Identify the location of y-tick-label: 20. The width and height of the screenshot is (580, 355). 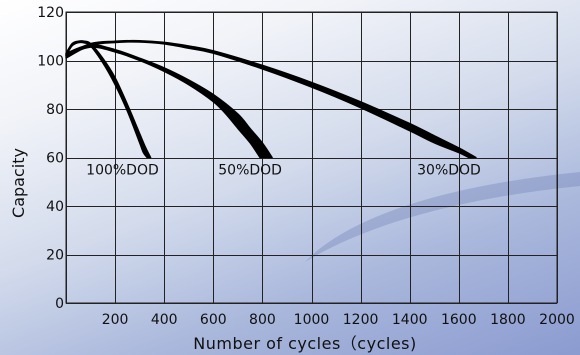
(55, 256).